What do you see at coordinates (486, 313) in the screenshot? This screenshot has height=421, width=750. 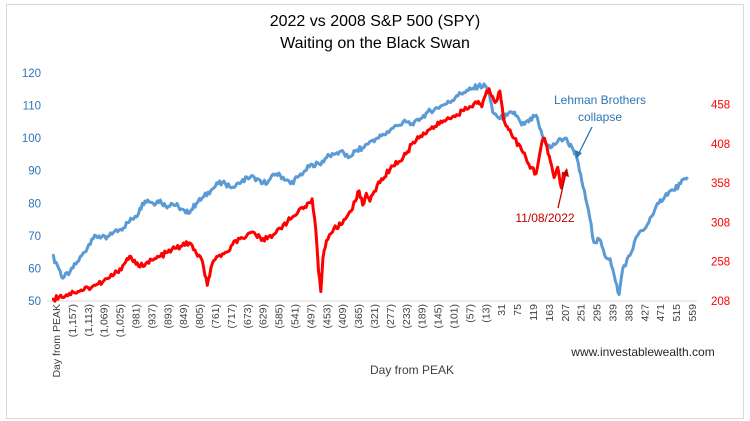 I see `x-tick-label: (13)` at bounding box center [486, 313].